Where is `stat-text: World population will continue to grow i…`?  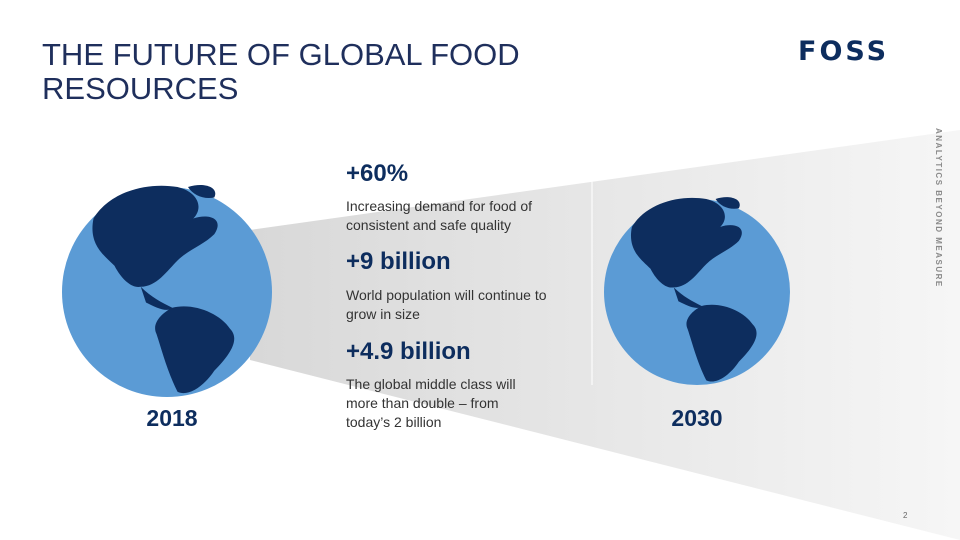 stat-text: World population will continue to grow i… is located at coordinates (446, 304).